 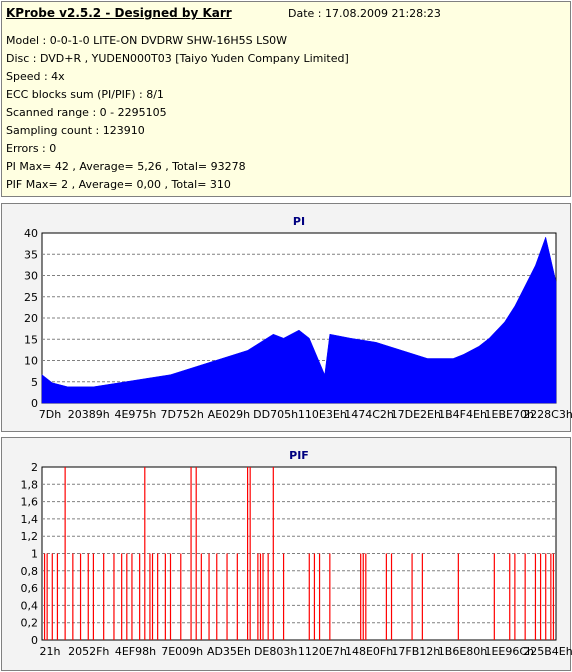 What do you see at coordinates (31, 254) in the screenshot?
I see `y-tick-label: 35` at bounding box center [31, 254].